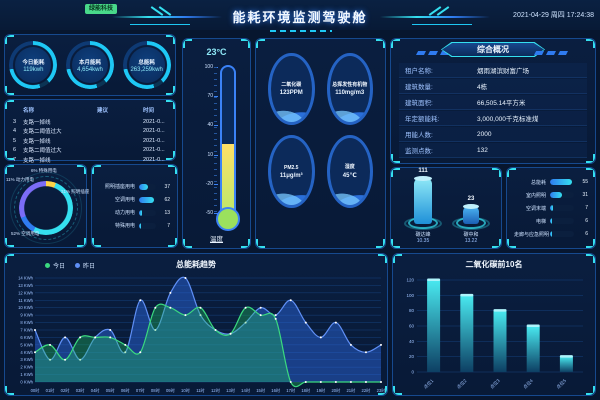 This screenshot has height=400, width=600. Describe the element at coordinates (350, 93) in the screenshot. I see `gauge-value: 110mg/m3` at that location.